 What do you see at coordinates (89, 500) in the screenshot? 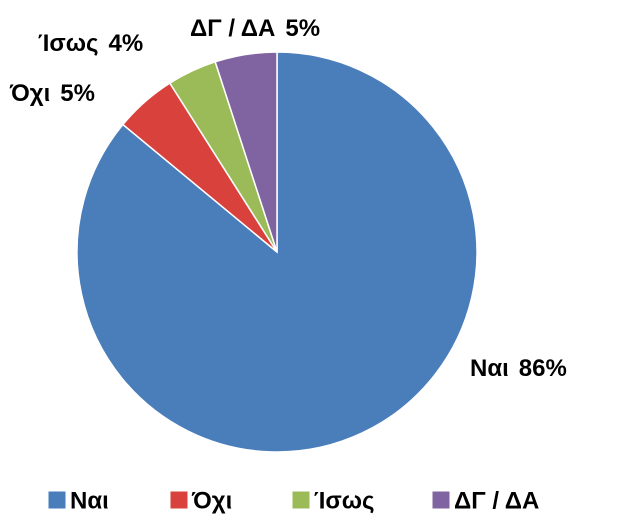
I see `legend-label: Ναι` at bounding box center [89, 500].